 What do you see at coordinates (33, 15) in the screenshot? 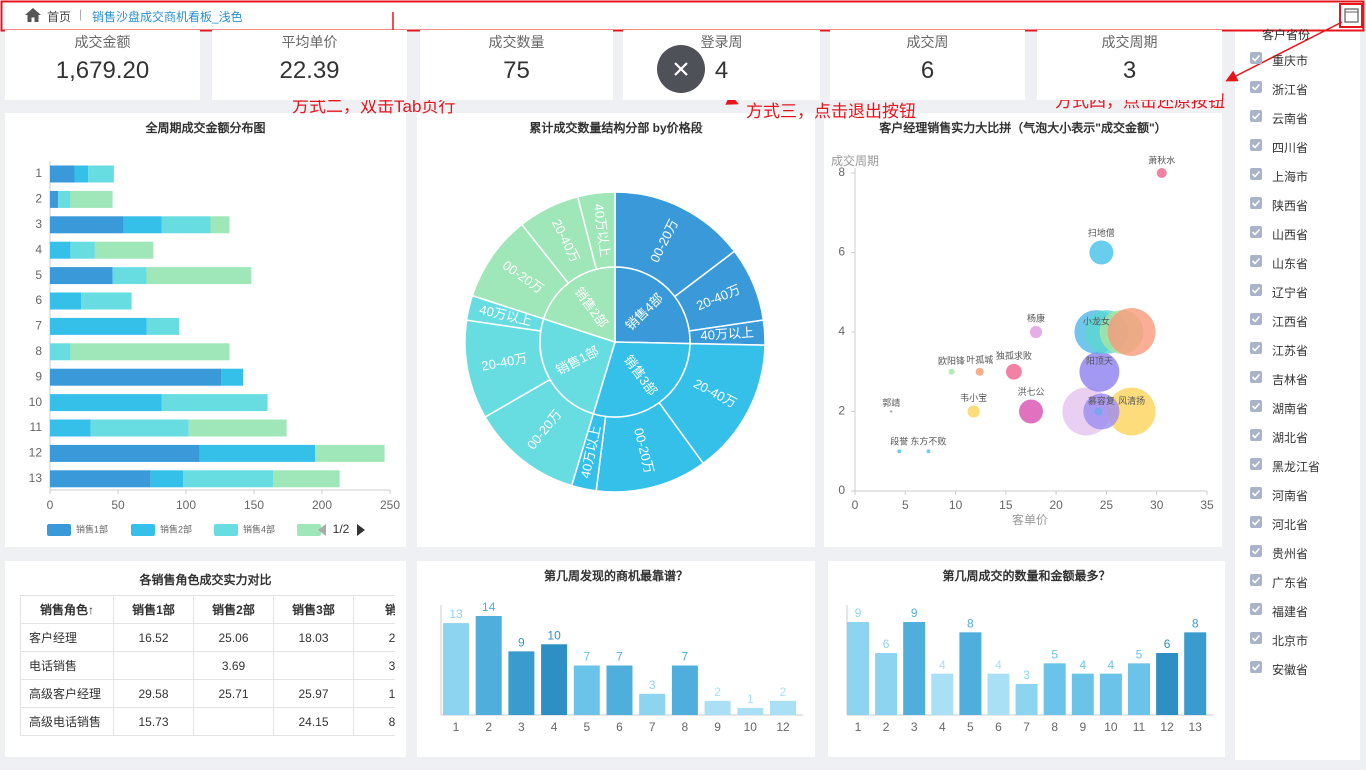
I see `home-icon` at bounding box center [33, 15].